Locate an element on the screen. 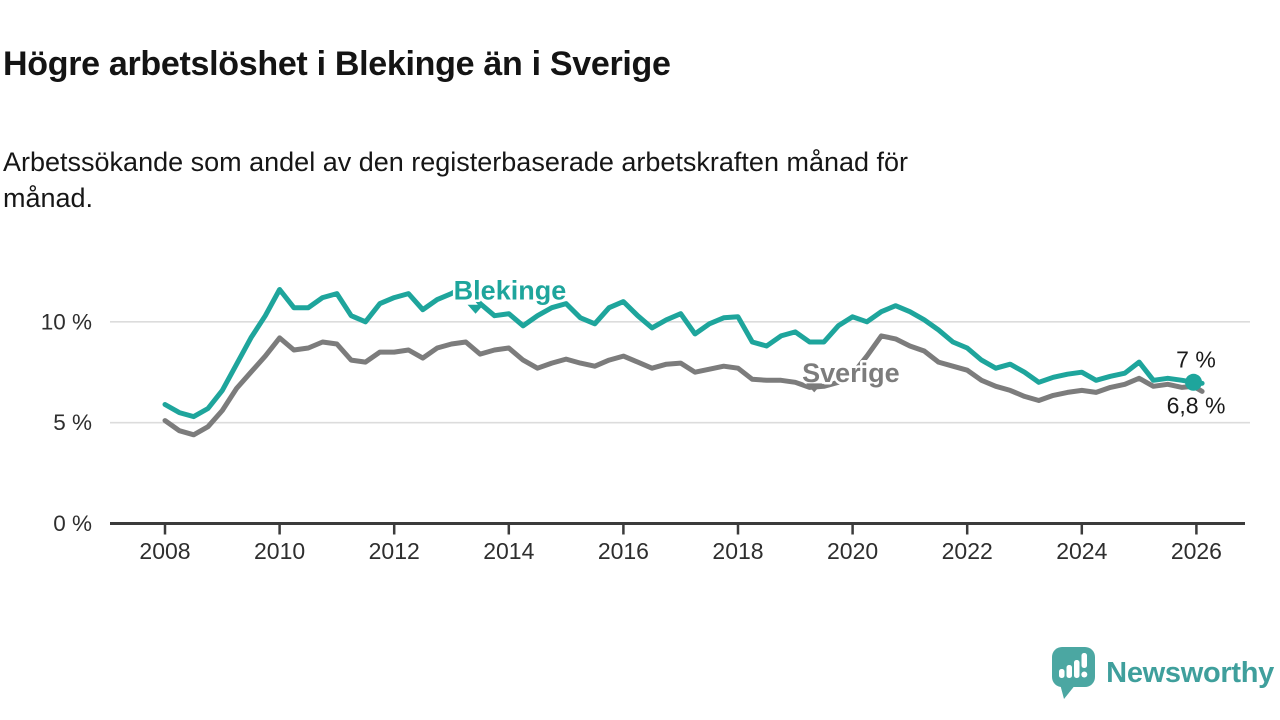 The width and height of the screenshot is (1280, 720). y-axis-tick-label: 10 % is located at coordinates (66, 321).